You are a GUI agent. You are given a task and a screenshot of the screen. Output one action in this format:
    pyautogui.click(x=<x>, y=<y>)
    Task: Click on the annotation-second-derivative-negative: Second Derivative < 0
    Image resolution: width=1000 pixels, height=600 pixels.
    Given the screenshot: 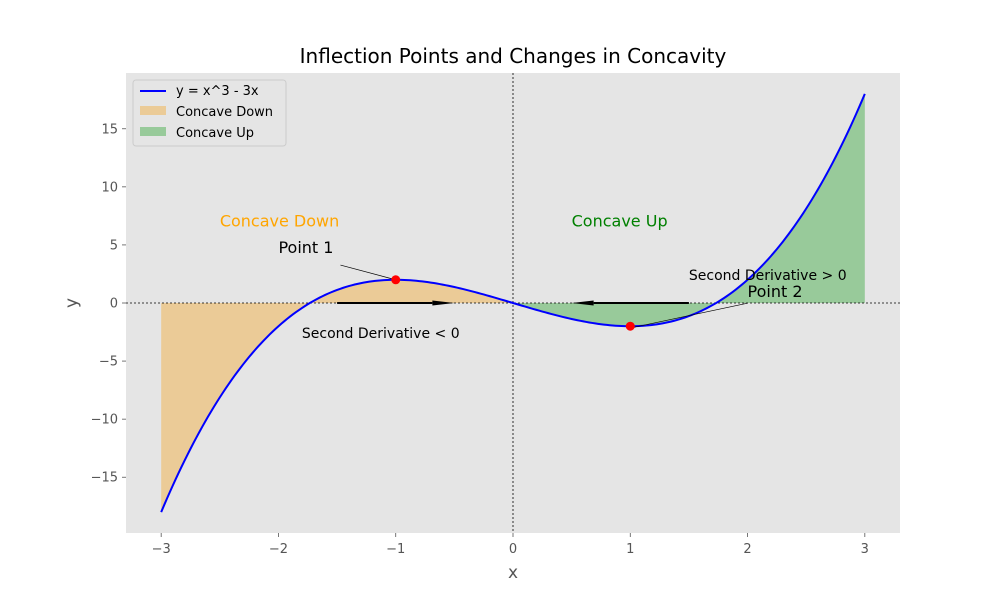 What is the action you would take?
    pyautogui.click(x=381, y=334)
    